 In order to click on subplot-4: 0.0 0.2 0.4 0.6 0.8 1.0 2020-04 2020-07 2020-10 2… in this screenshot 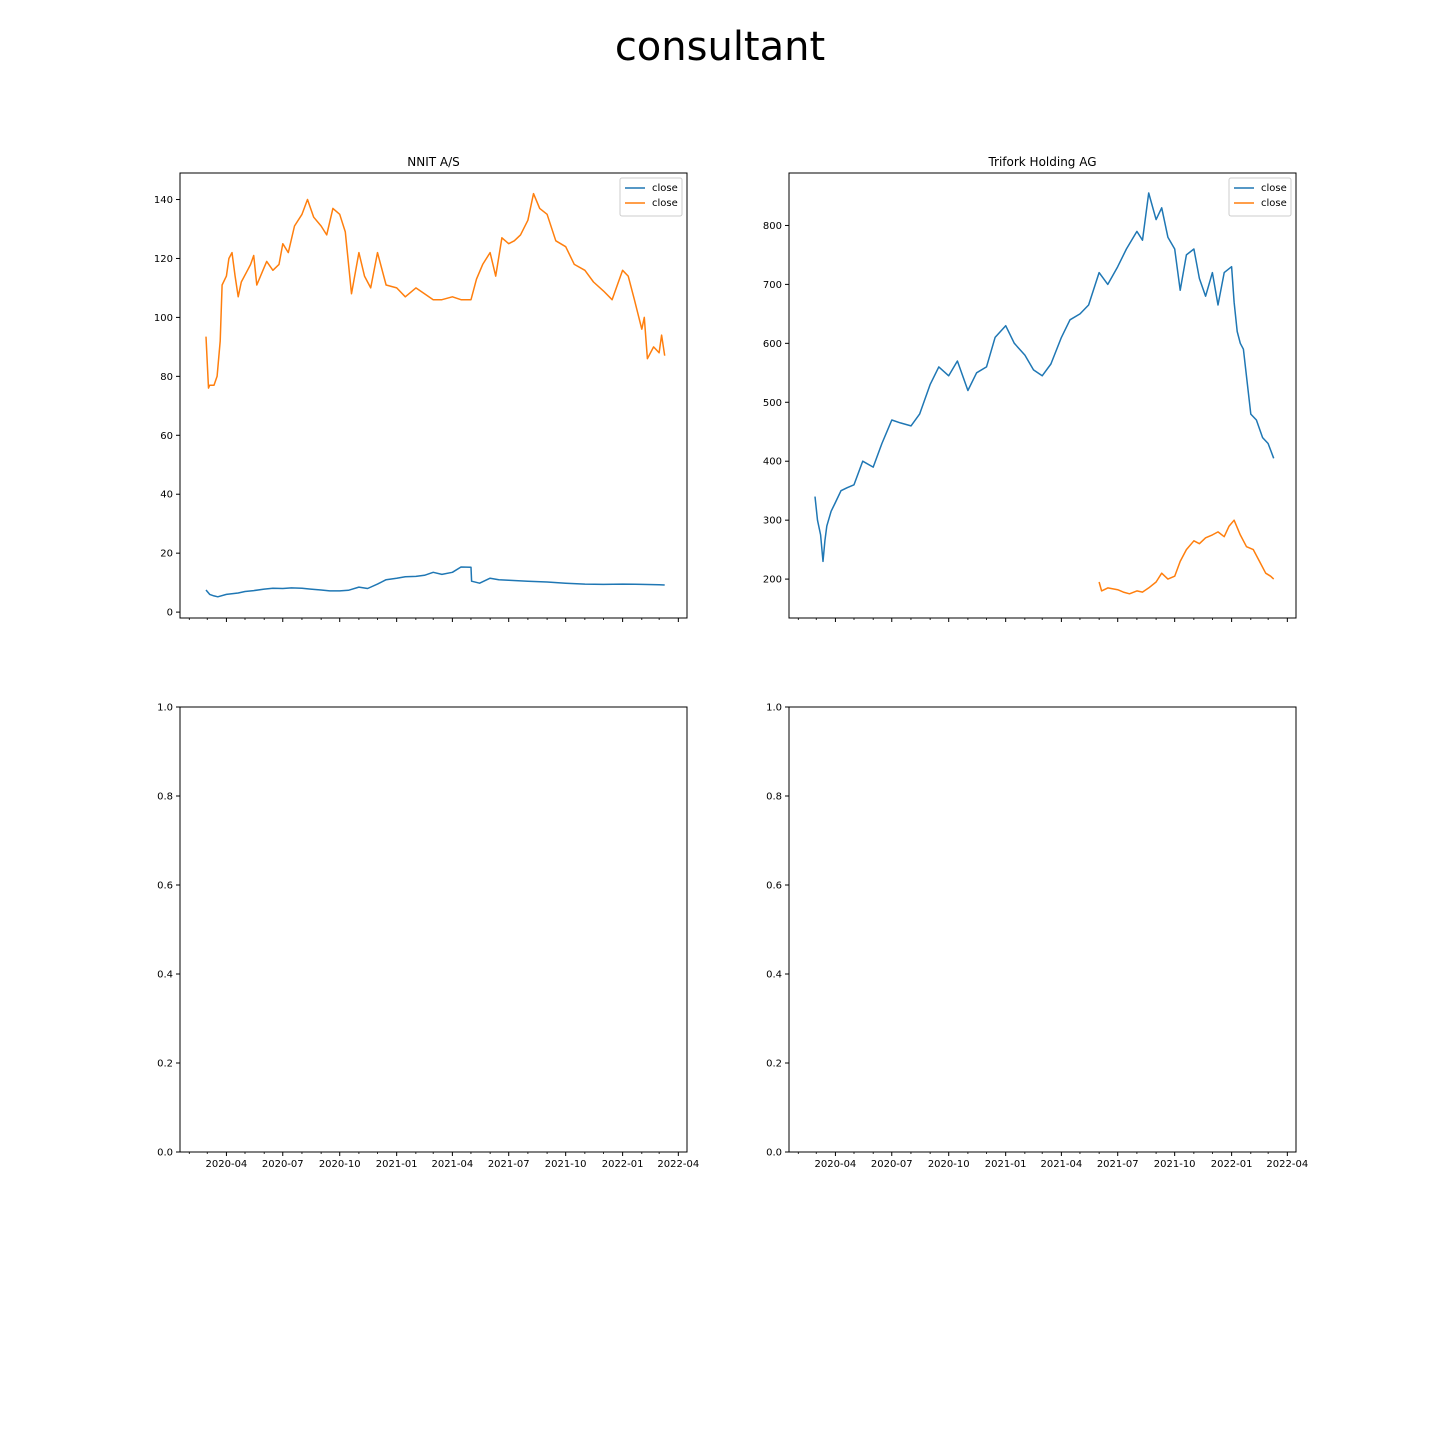, I will do `click(1037, 937)`.